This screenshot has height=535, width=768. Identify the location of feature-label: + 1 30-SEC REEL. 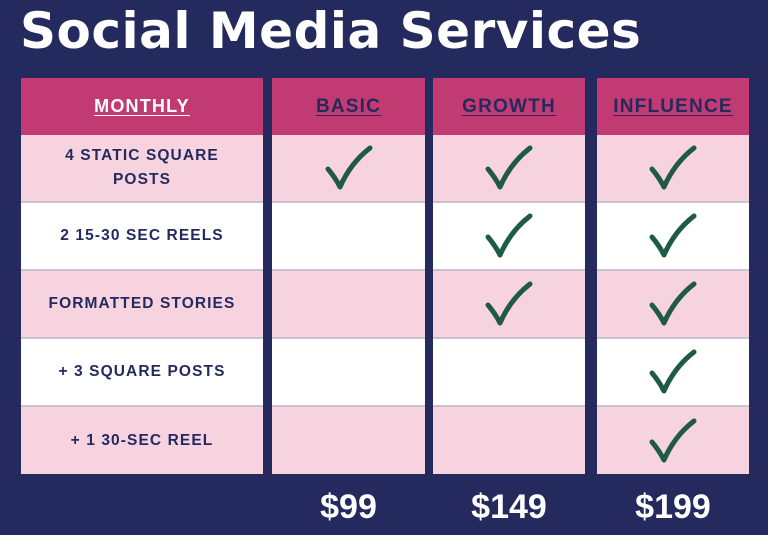
(142, 440).